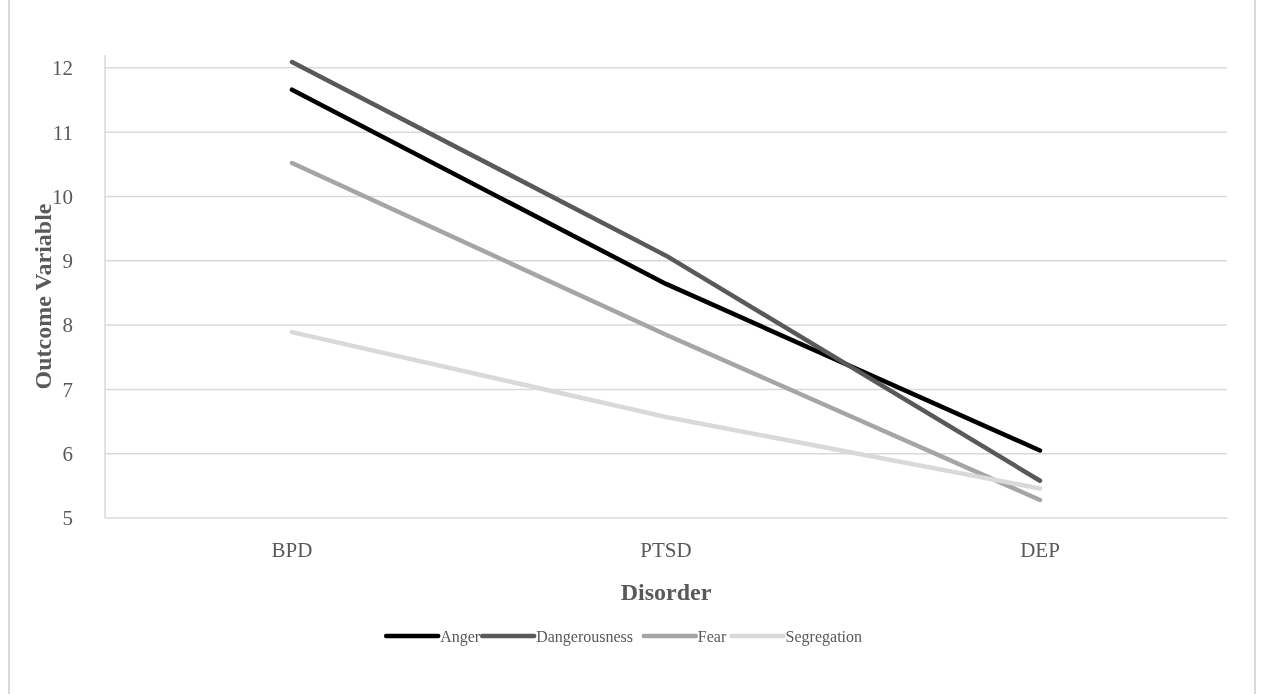 This screenshot has height=694, width=1263. What do you see at coordinates (585, 636) in the screenshot?
I see `legend-label: Dangerousness` at bounding box center [585, 636].